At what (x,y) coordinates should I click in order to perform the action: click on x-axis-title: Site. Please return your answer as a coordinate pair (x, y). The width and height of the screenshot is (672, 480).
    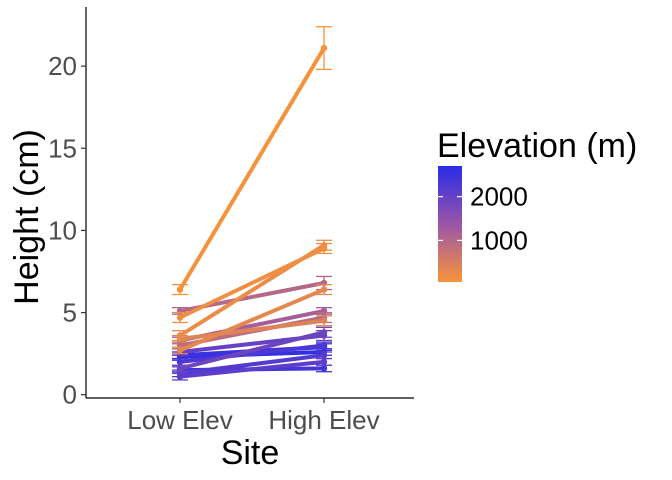
    Looking at the image, I should click on (250, 453).